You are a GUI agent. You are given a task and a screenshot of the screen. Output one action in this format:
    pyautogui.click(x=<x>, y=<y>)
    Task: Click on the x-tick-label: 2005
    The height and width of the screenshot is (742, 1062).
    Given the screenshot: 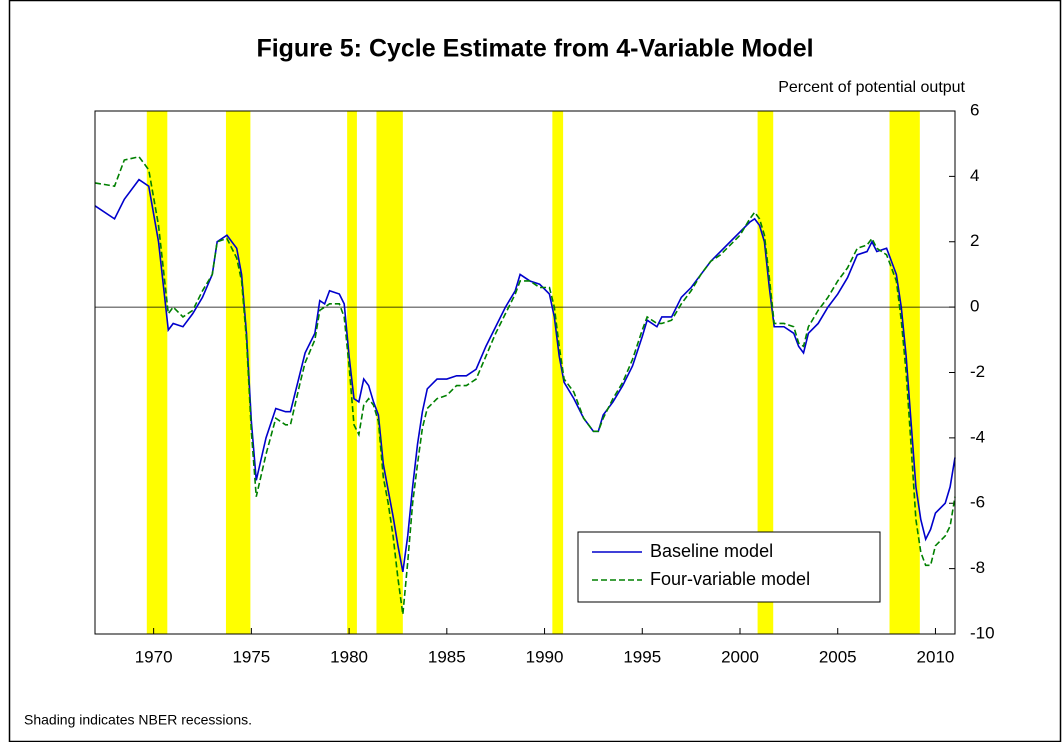 What is the action you would take?
    pyautogui.click(x=838, y=656)
    